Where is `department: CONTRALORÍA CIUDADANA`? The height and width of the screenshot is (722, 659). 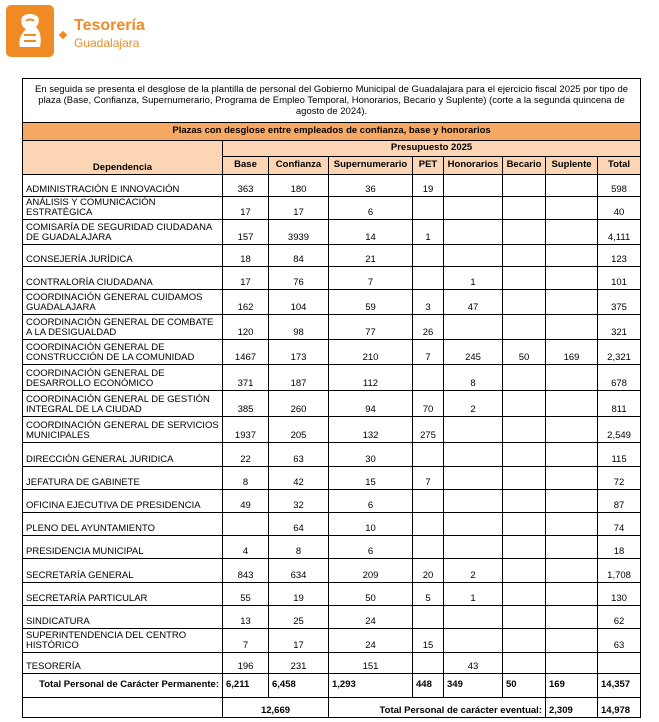 department: CONTRALORÍA CIUDADANA is located at coordinates (122, 278).